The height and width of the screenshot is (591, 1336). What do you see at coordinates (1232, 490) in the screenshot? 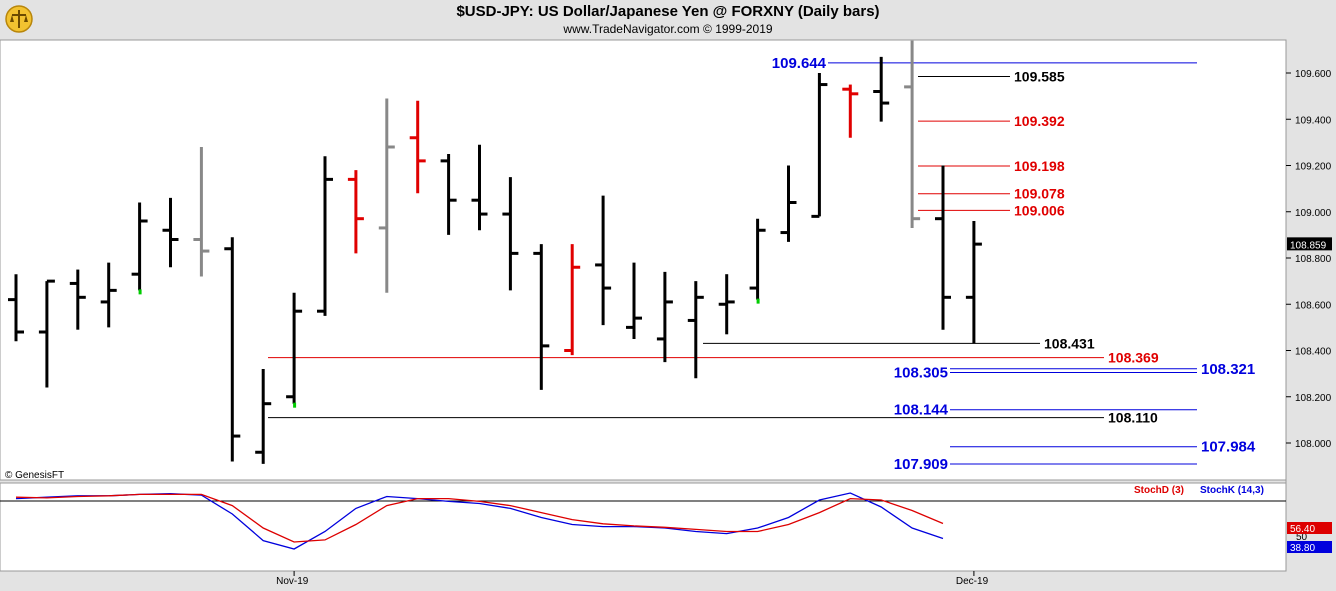
I see `legend-stoch-k: StochK (14,3)` at bounding box center [1232, 490].